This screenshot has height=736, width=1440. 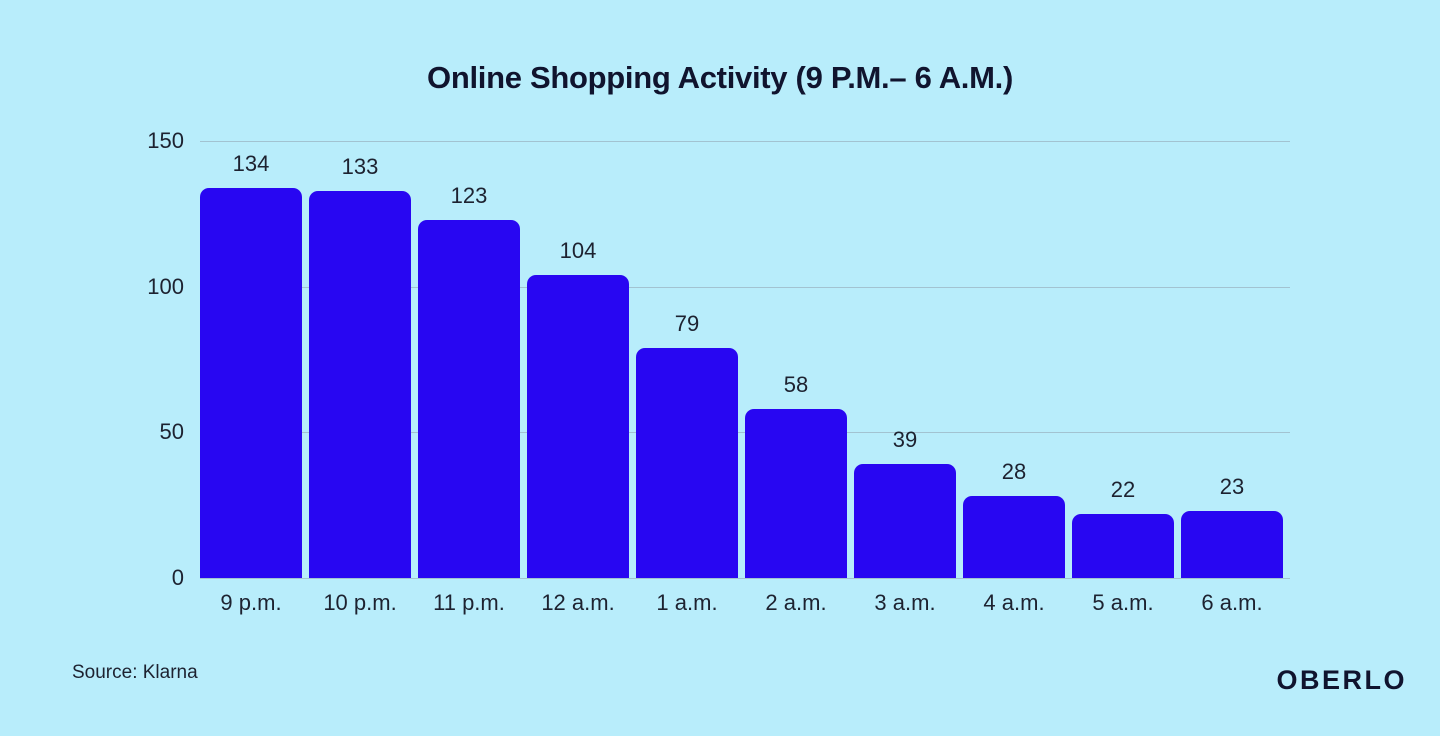 What do you see at coordinates (1014, 472) in the screenshot?
I see `bar-value-label: 28` at bounding box center [1014, 472].